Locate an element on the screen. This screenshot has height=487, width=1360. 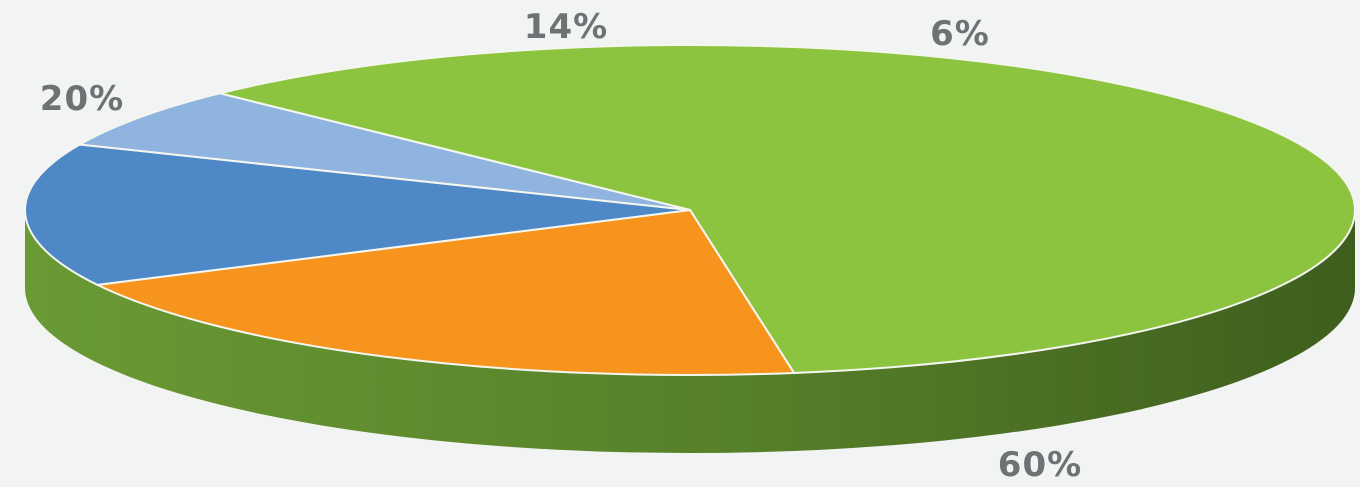
slice-label-20: 20% is located at coordinates (82, 99).